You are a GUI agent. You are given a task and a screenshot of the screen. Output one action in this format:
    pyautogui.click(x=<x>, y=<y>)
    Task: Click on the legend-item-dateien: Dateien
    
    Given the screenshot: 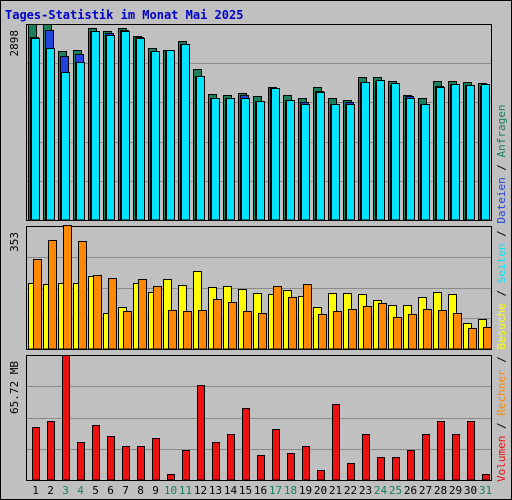 What is the action you would take?
    pyautogui.click(x=501, y=200)
    